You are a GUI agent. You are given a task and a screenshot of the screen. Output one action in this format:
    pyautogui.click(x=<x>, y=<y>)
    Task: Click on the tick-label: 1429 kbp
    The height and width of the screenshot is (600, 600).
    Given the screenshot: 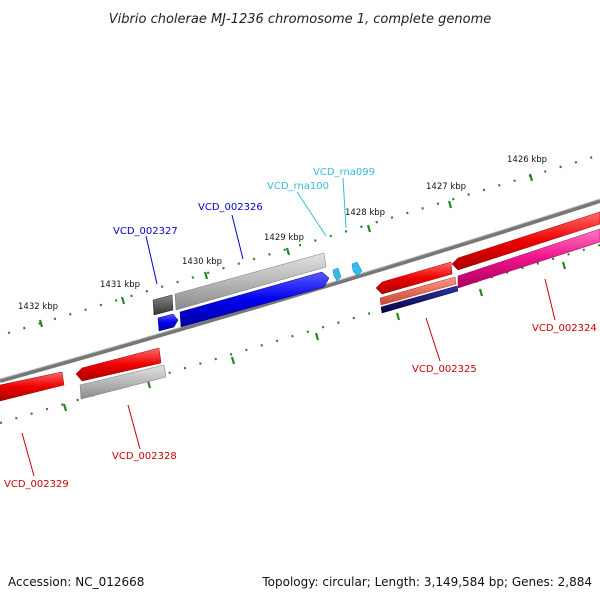 What is the action you would take?
    pyautogui.click(x=284, y=238)
    